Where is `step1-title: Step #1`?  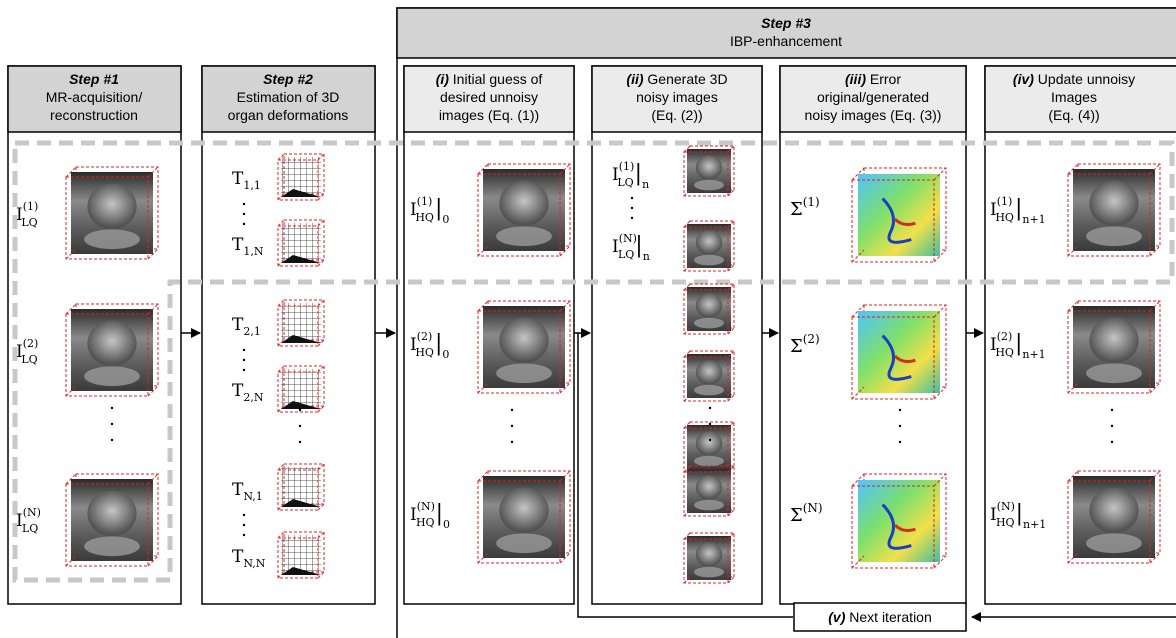 step1-title: Step #1 is located at coordinates (94, 79).